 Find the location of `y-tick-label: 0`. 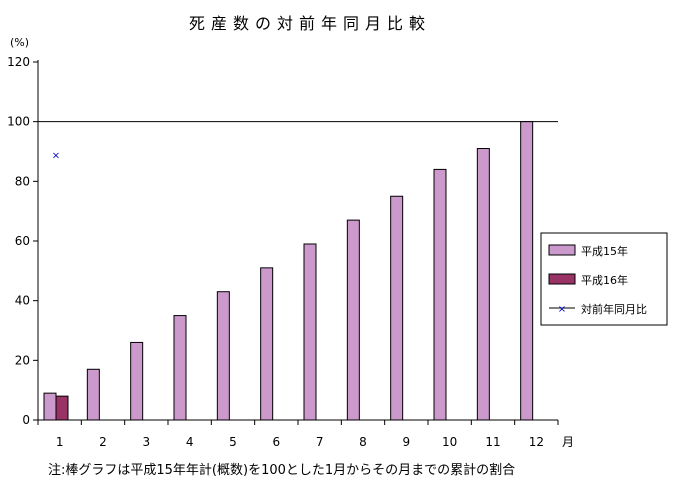

y-tick-label: 0 is located at coordinates (26, 420).